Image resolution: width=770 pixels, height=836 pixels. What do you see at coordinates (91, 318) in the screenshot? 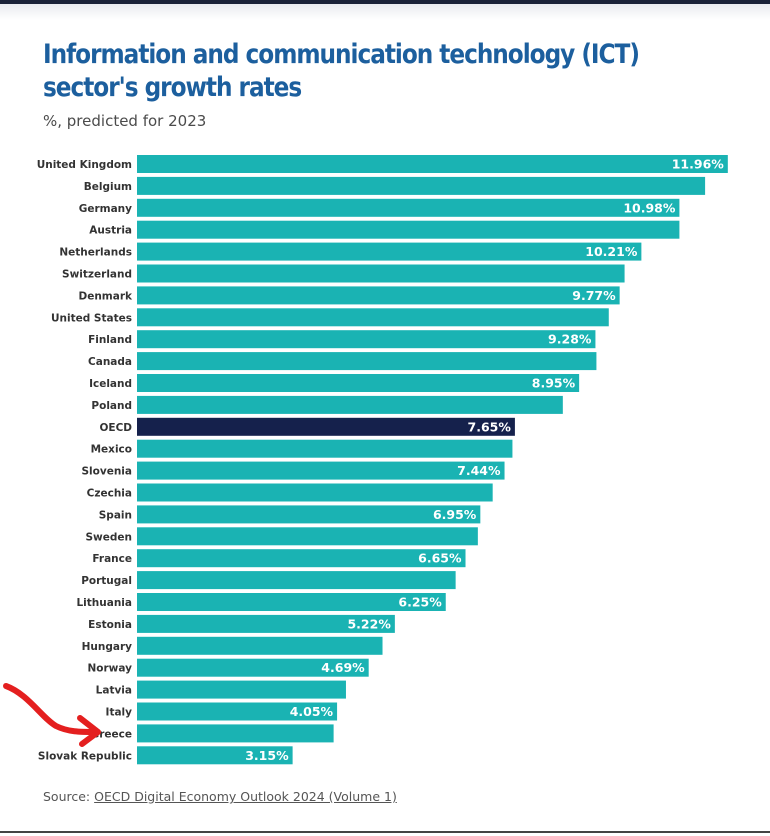
I see `category-label: United States` at bounding box center [91, 318].